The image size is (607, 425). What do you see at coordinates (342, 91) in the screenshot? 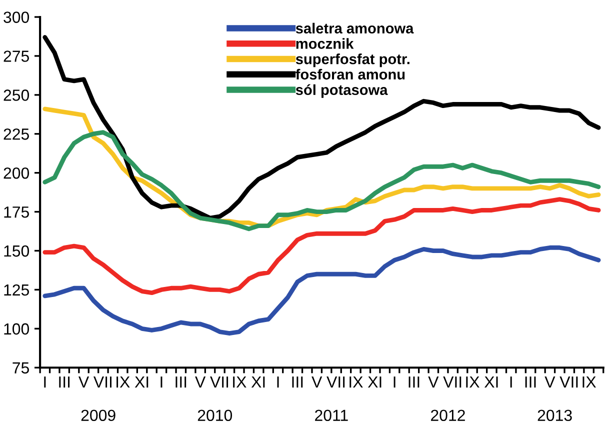
I see `legend-label: sól potasowa` at bounding box center [342, 91].